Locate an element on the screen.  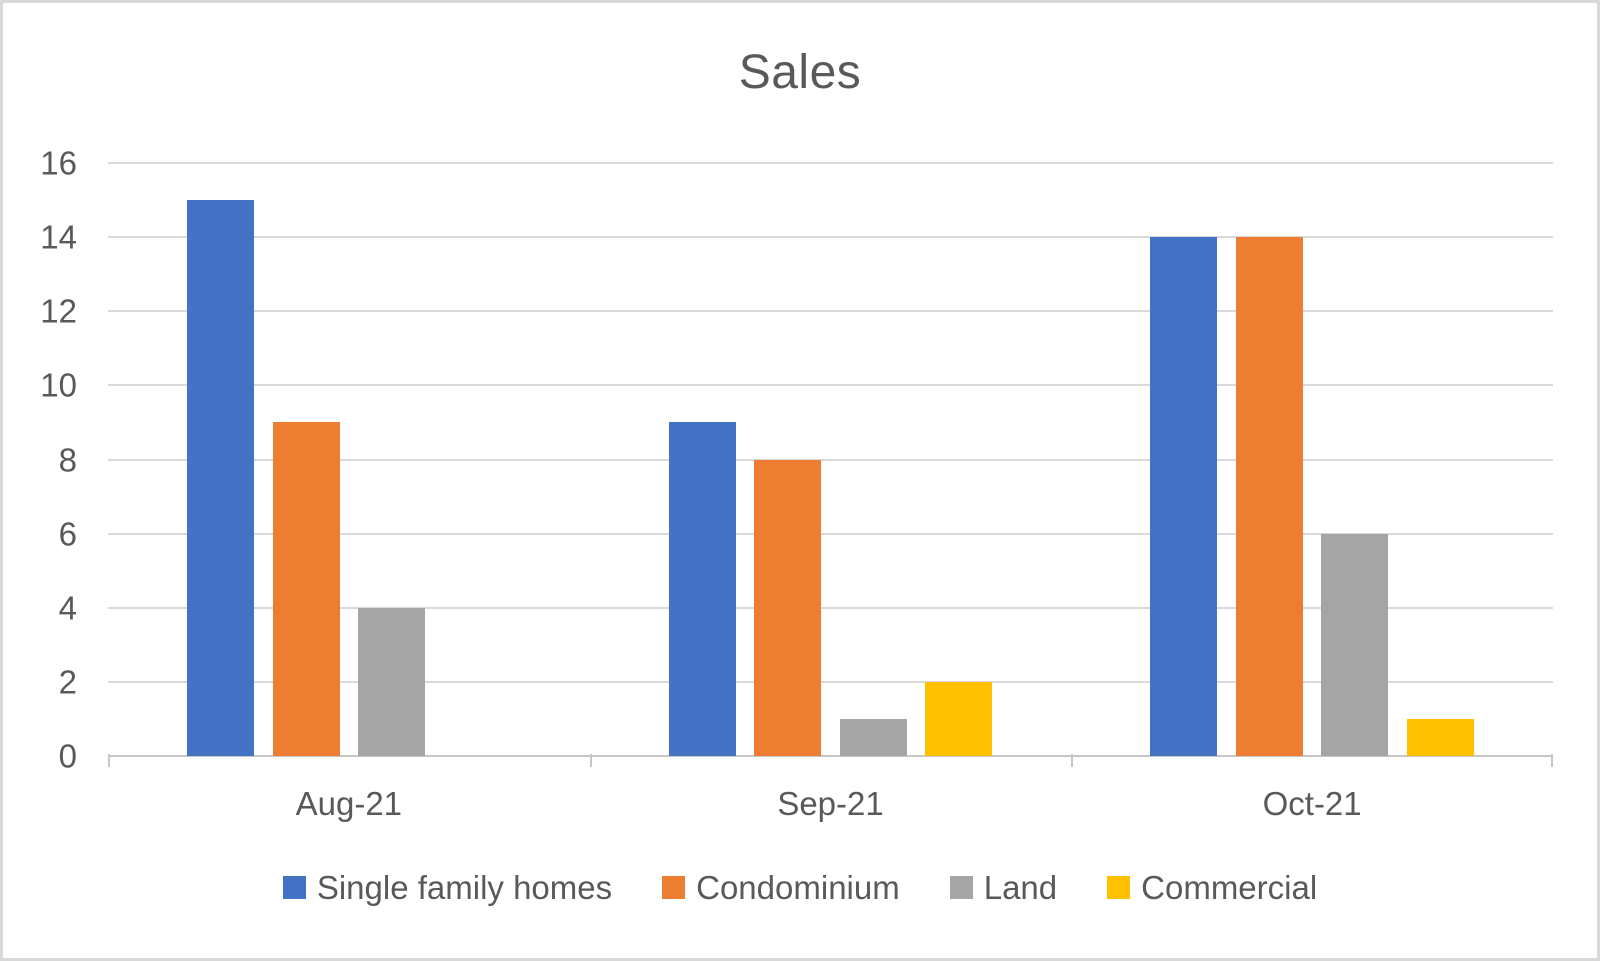
chart-title: Sales is located at coordinates (800, 72).